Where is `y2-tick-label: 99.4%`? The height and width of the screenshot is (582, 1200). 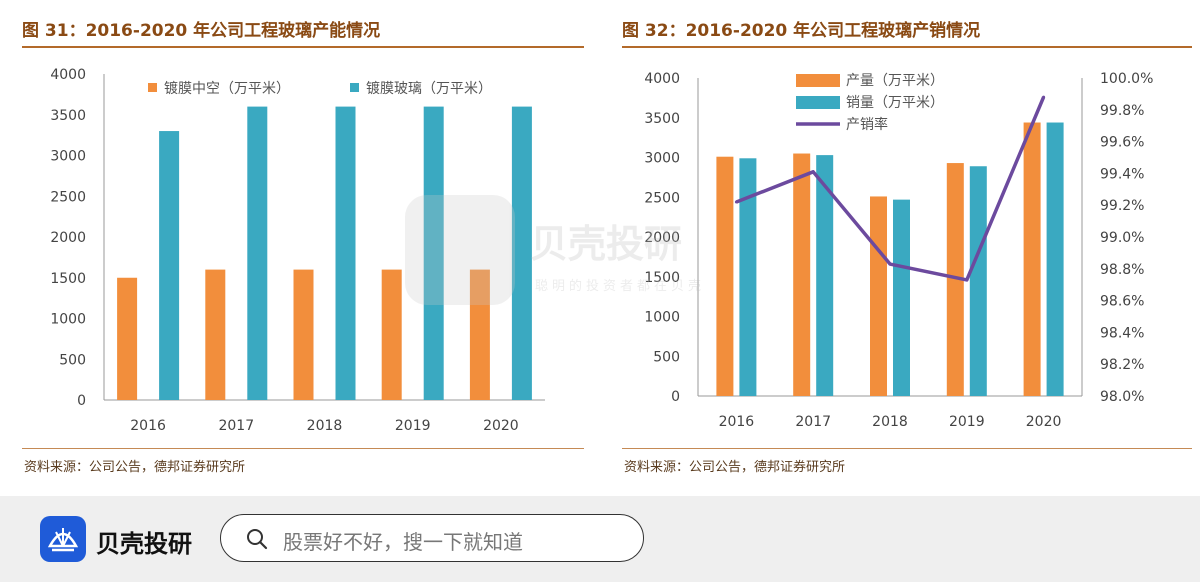 y2-tick-label: 99.4% is located at coordinates (1122, 174).